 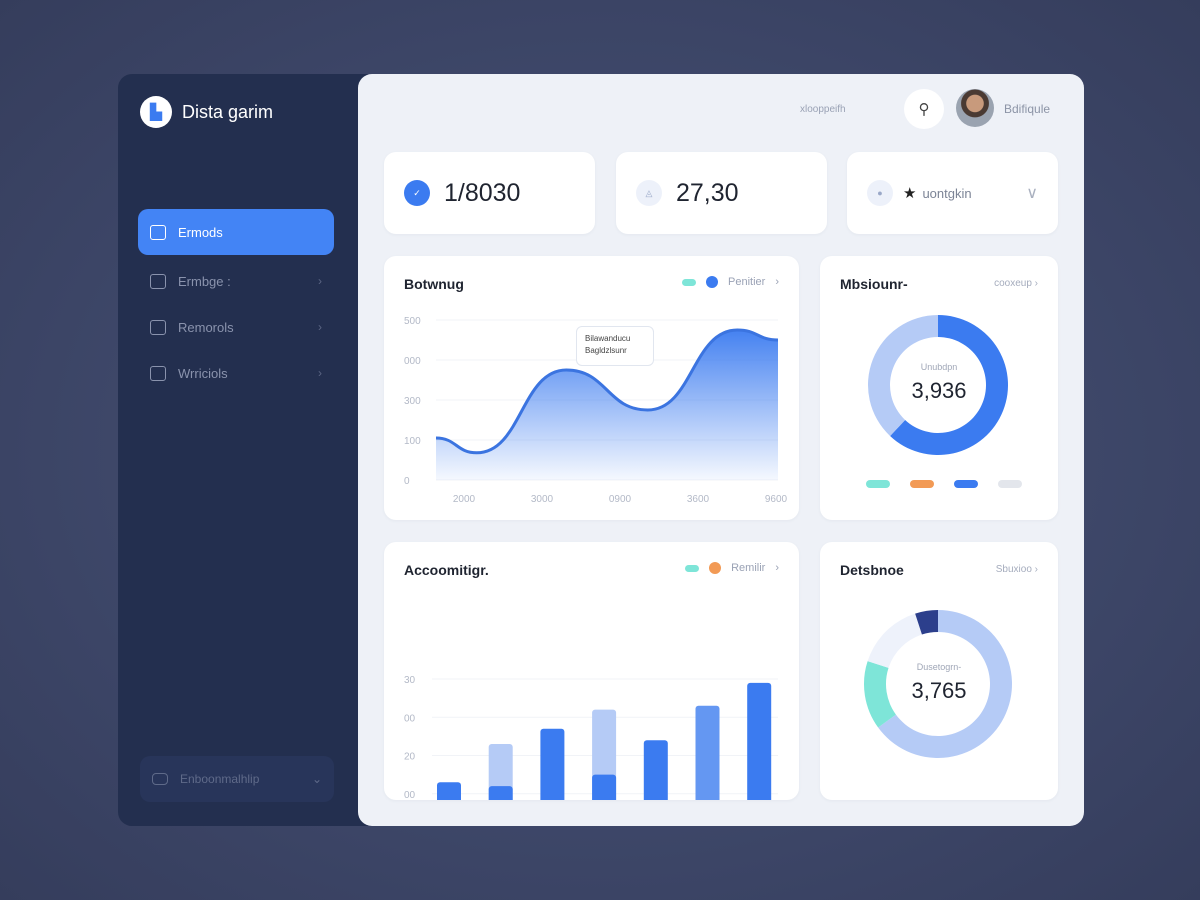 I want to click on donut-center-label: Unubdpn, so click(x=939, y=367).